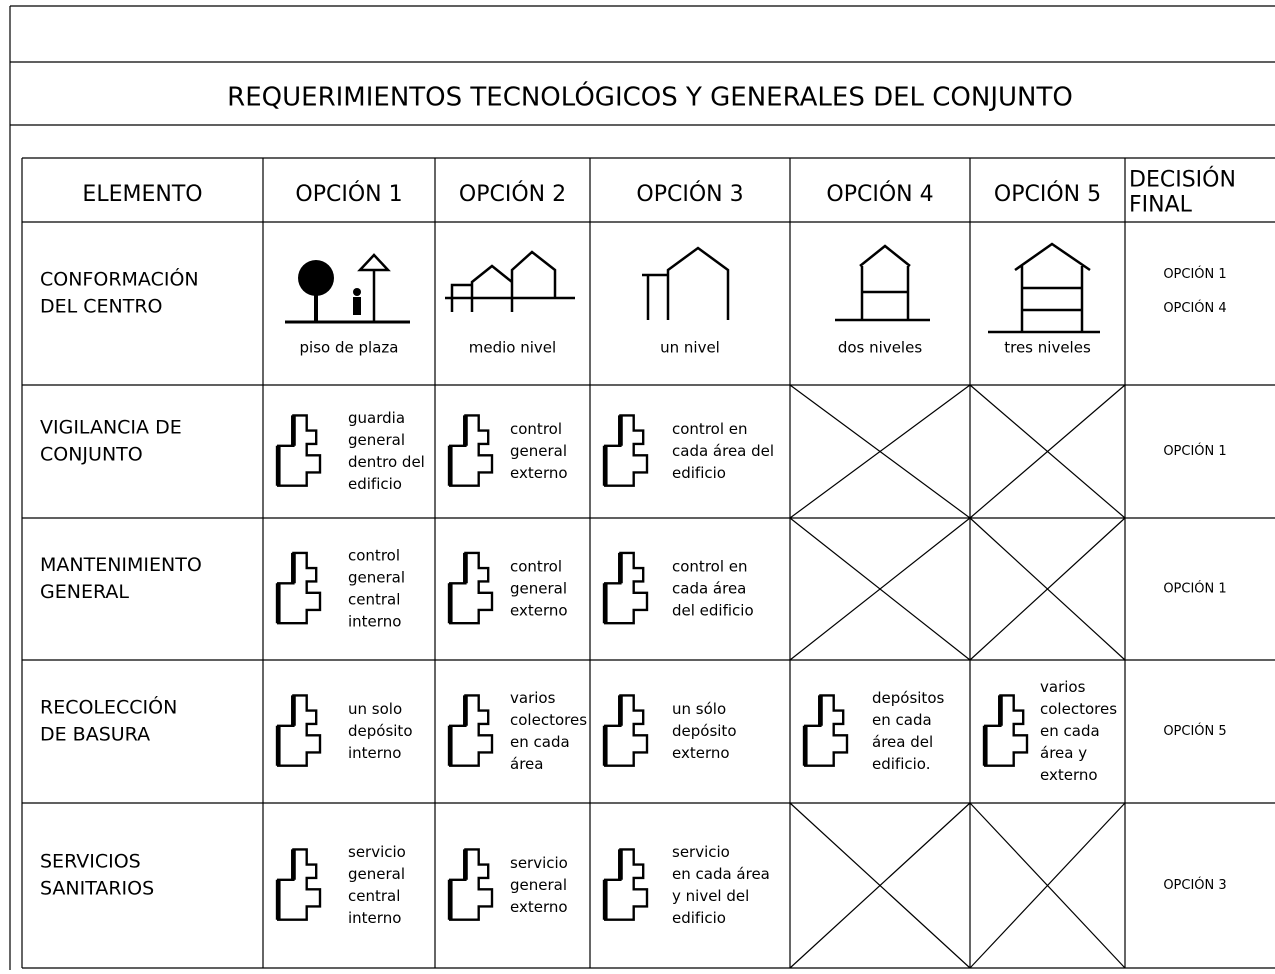  I want to click on cell-text: un sólo, so click(699, 709).